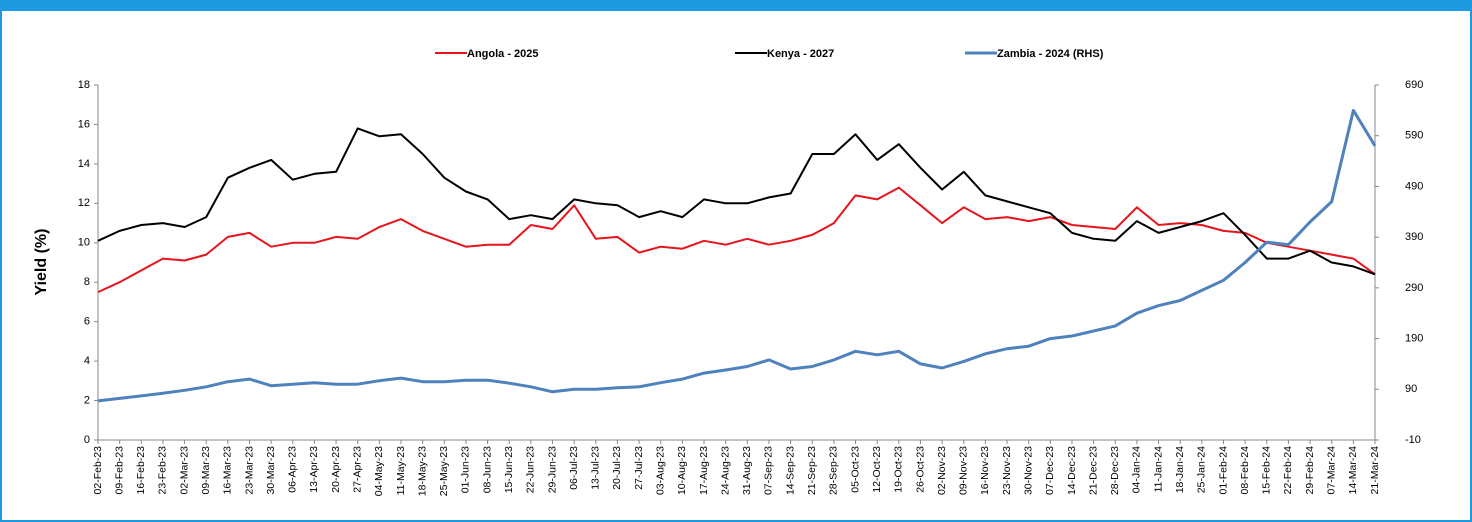 The width and height of the screenshot is (1472, 522). Describe the element at coordinates (184, 470) in the screenshot. I see `x-tick-label: 02-Mar-23` at that location.